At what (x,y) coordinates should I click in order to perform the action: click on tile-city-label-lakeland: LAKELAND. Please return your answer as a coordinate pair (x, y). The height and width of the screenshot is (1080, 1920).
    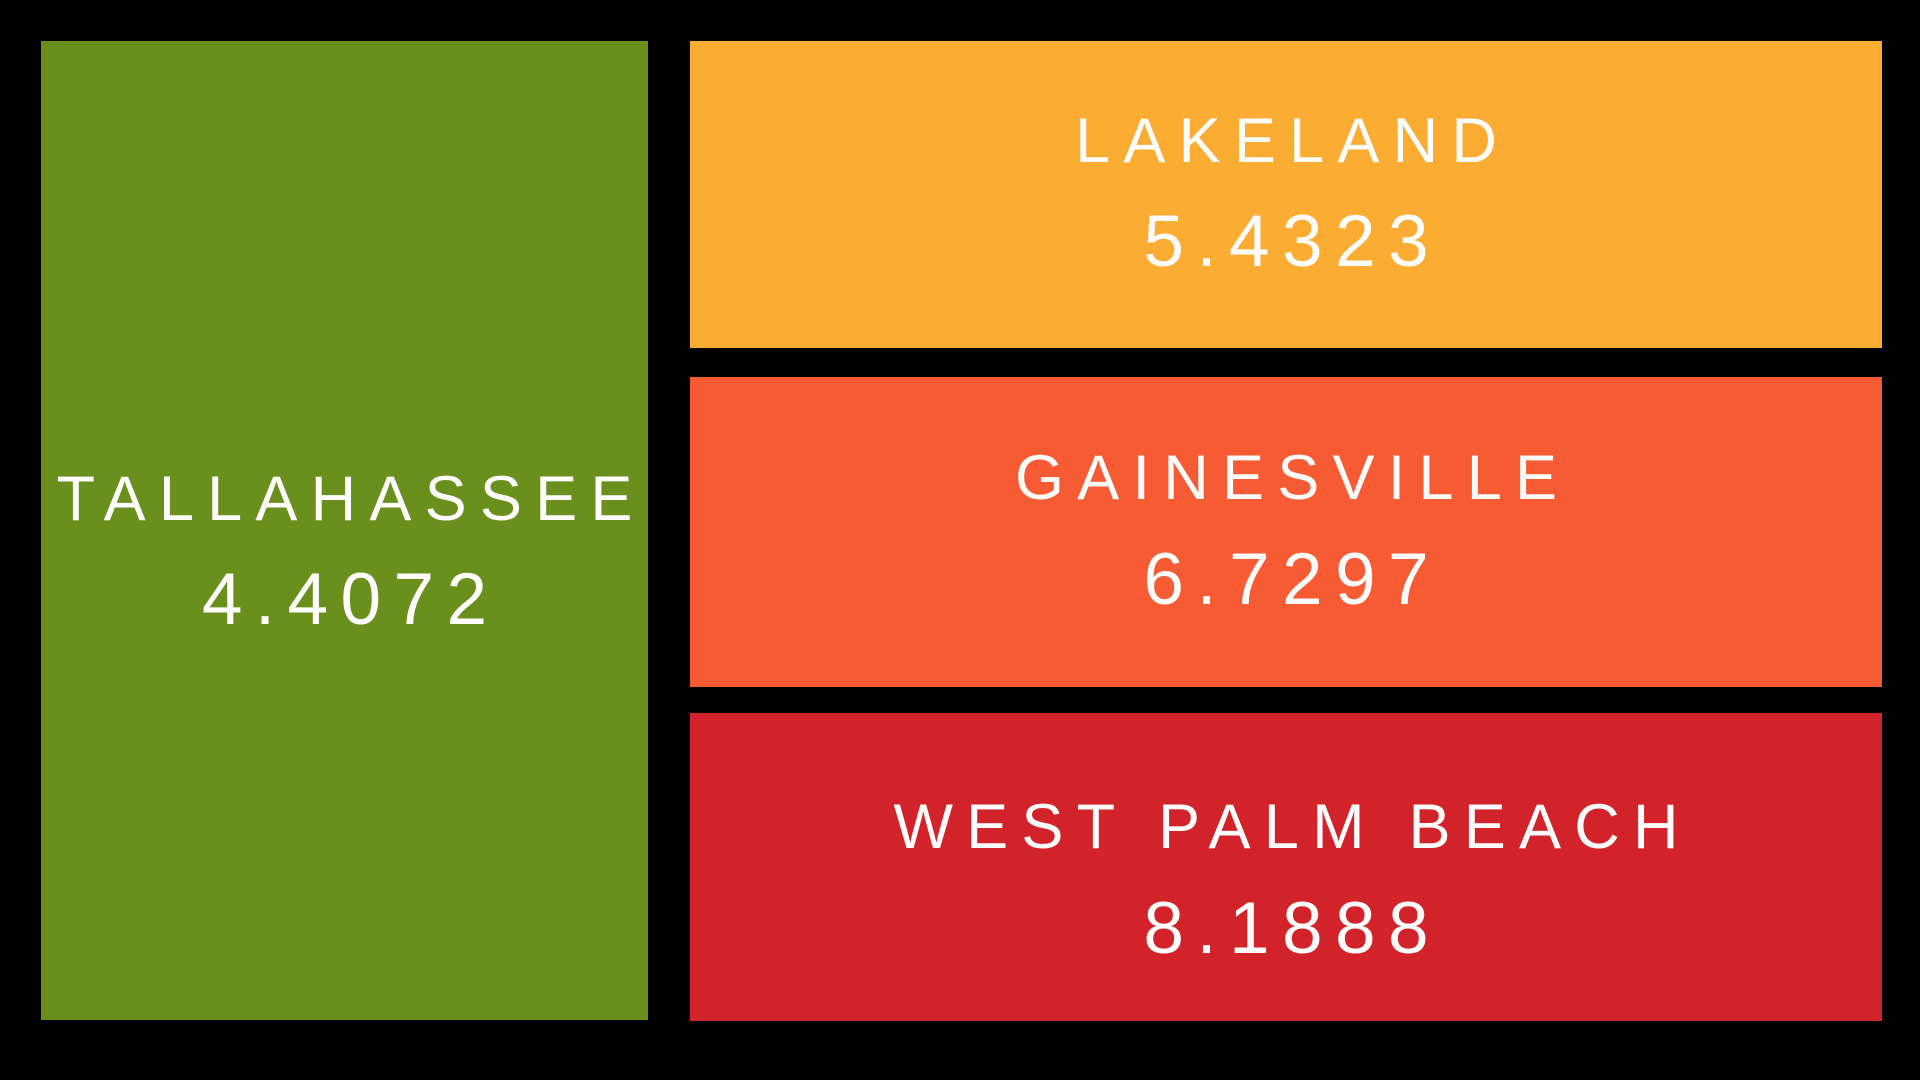
    Looking at the image, I should click on (1293, 140).